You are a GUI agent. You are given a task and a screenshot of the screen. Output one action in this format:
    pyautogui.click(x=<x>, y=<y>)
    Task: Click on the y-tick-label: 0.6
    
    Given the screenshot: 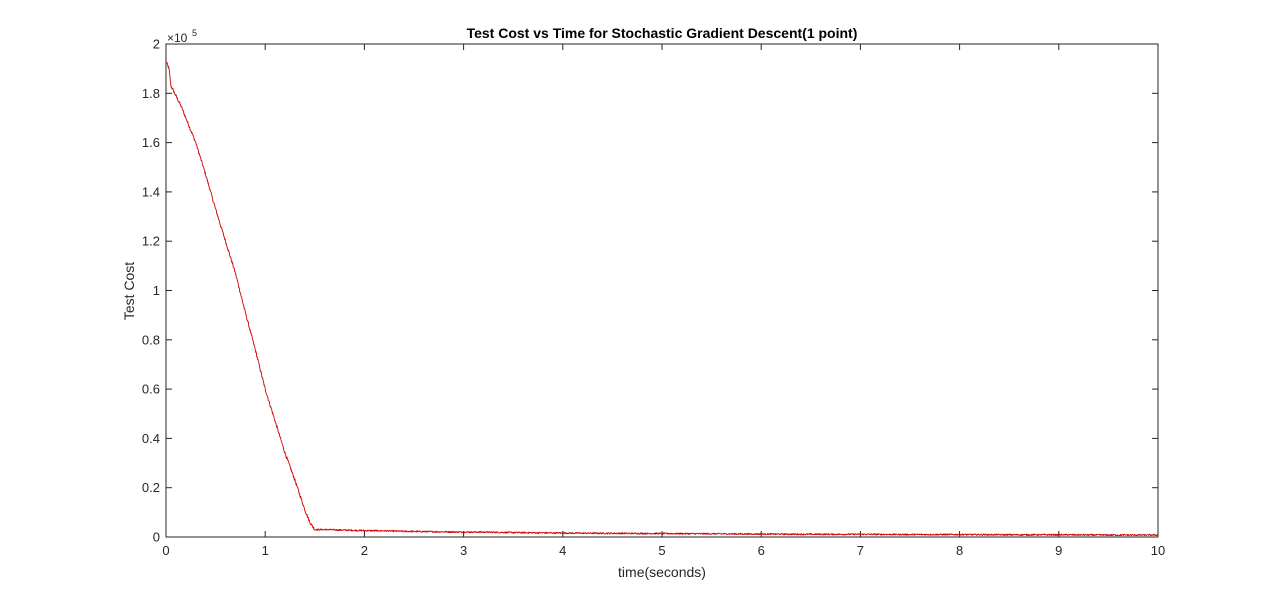 What is the action you would take?
    pyautogui.click(x=151, y=389)
    